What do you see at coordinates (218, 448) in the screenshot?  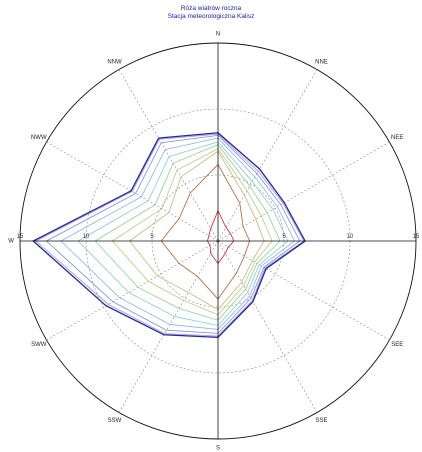 I see `direction-label-s: S` at bounding box center [218, 448].